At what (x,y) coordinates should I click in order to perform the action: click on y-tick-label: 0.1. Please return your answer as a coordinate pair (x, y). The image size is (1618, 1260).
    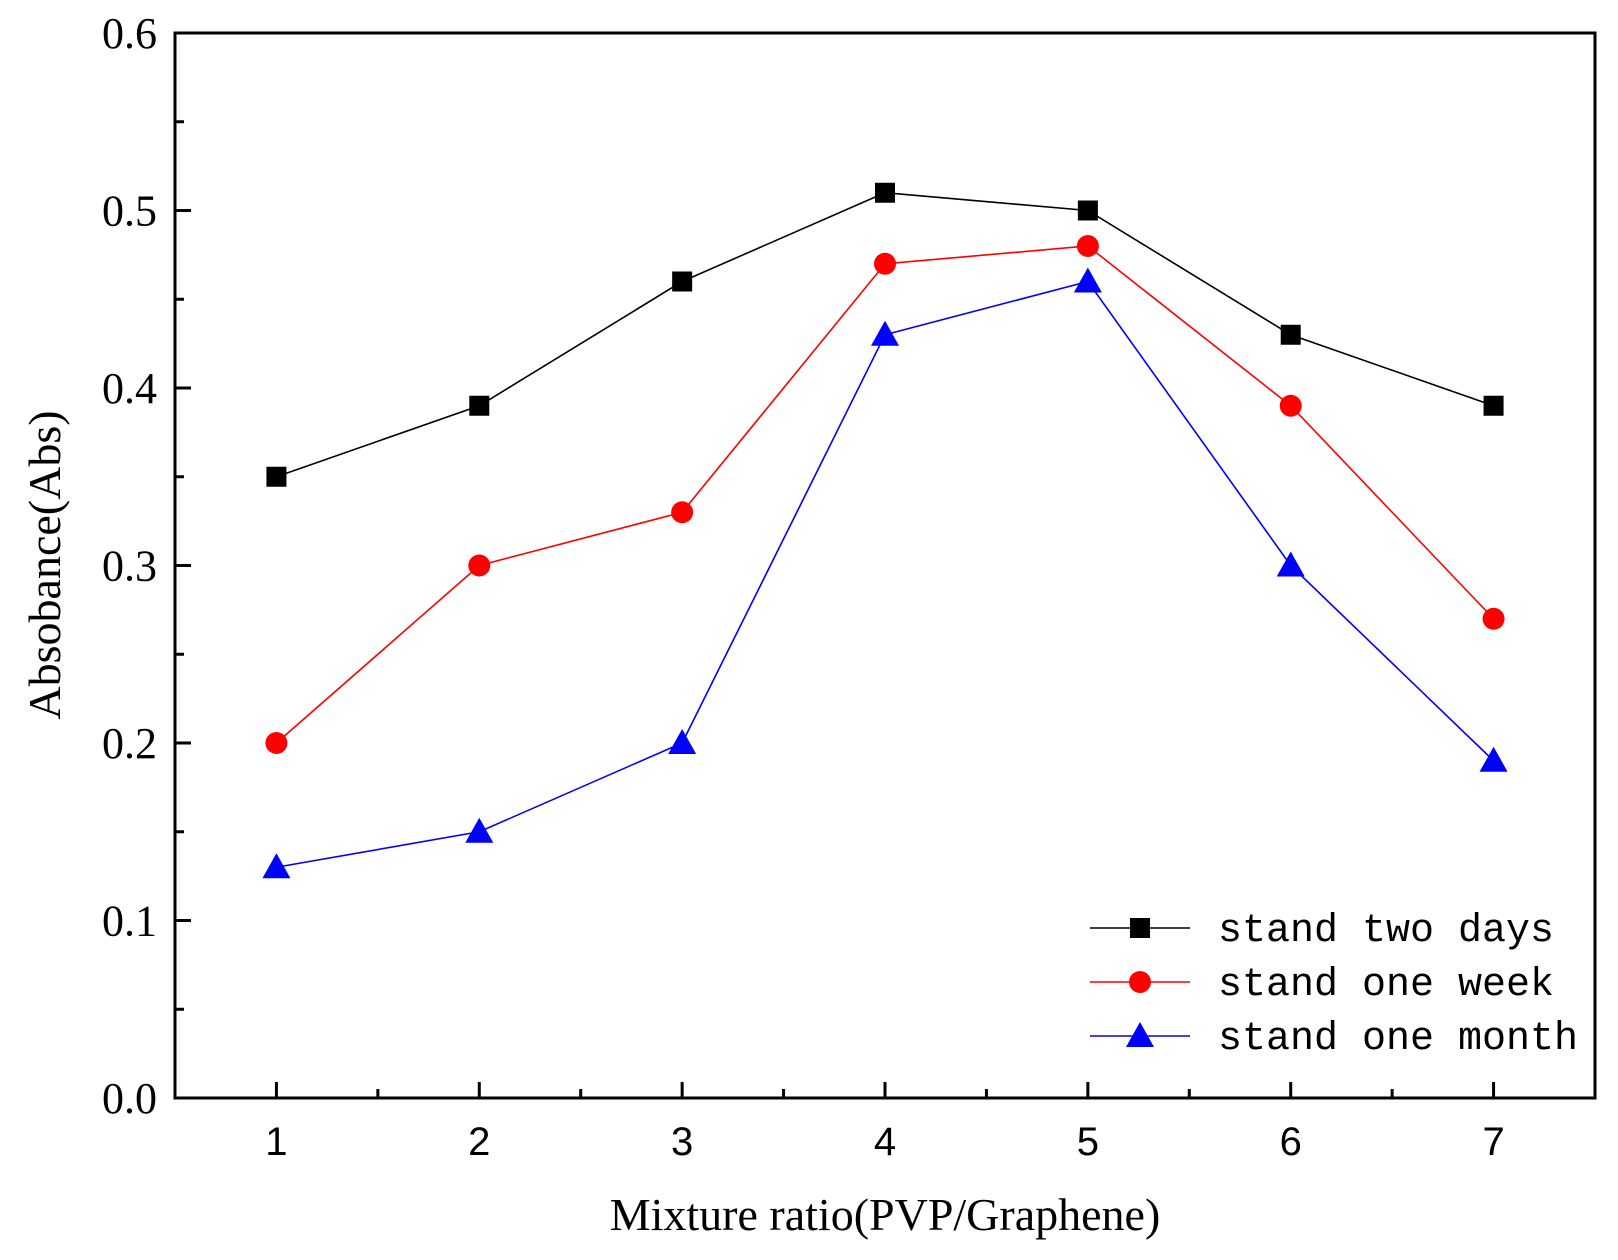
    Looking at the image, I should click on (129, 921).